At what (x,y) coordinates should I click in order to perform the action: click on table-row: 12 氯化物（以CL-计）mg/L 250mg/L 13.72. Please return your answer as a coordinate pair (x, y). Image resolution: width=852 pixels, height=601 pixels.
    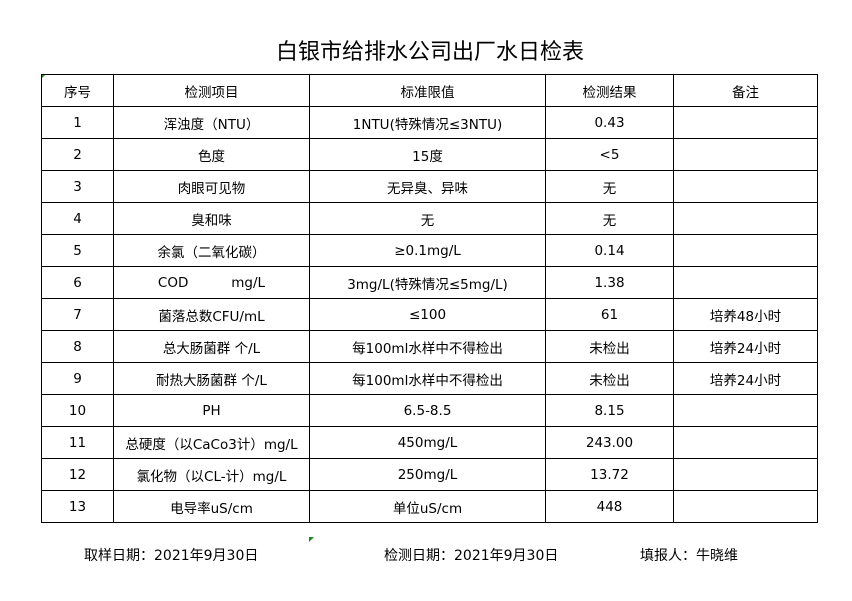
    Looking at the image, I should click on (429, 474).